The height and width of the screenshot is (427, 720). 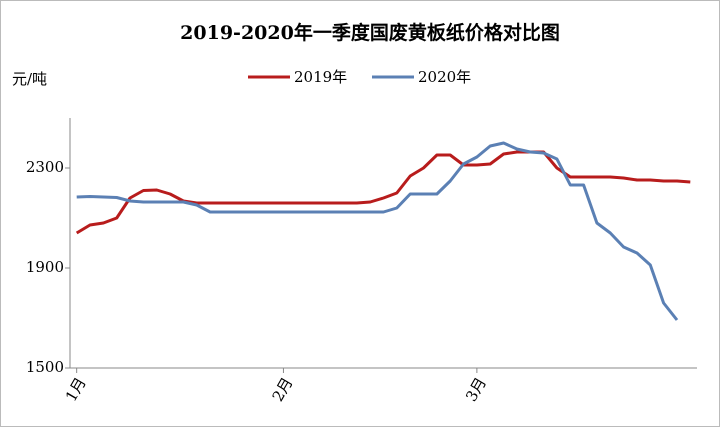 What do you see at coordinates (29, 79) in the screenshot?
I see `y-axis-label: 元/吨` at bounding box center [29, 79].